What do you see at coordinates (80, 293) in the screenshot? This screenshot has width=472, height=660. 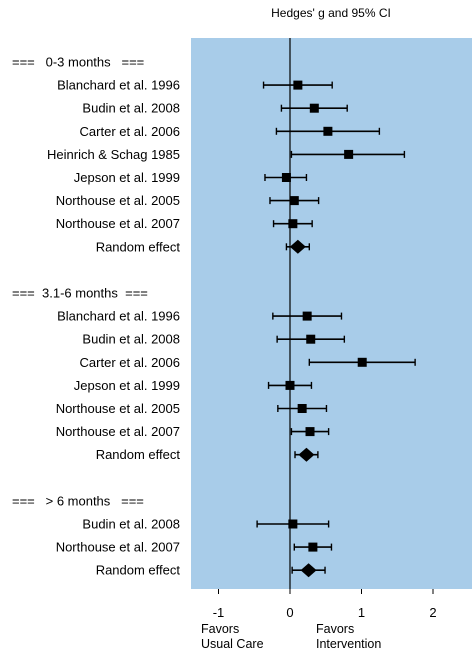 I see `group-header: === 3.1-6 months ===` at bounding box center [80, 293].